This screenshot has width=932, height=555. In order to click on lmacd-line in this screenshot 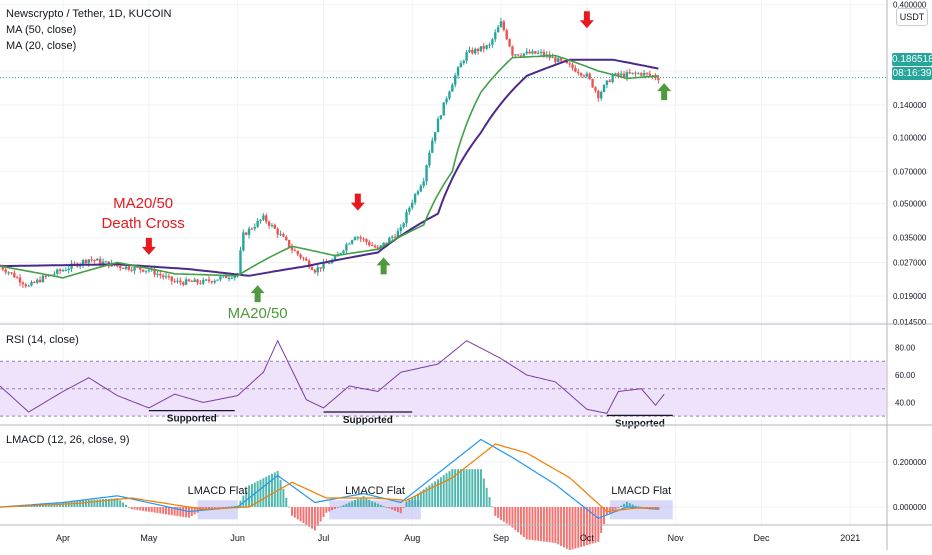, I will do `click(329, 478)`.